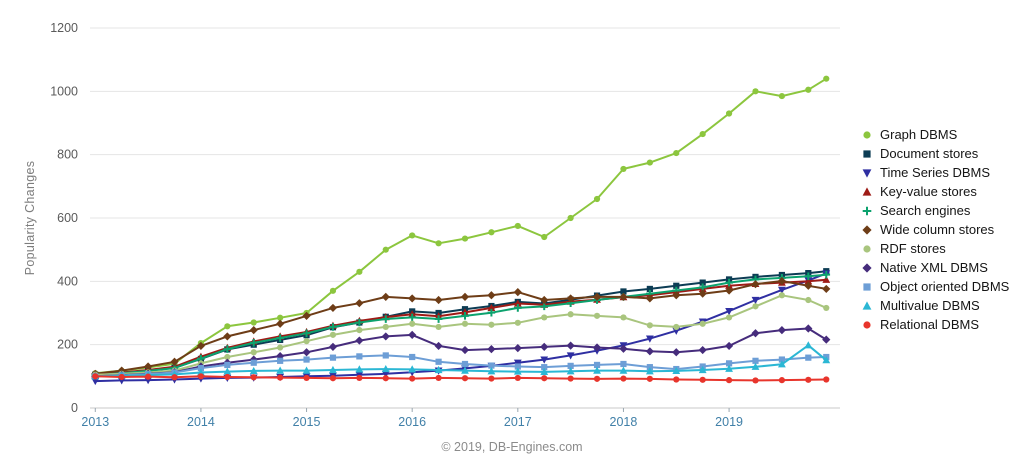 The height and width of the screenshot is (465, 1024). What do you see at coordinates (518, 422) in the screenshot?
I see `x-tick-label: 2017` at bounding box center [518, 422].